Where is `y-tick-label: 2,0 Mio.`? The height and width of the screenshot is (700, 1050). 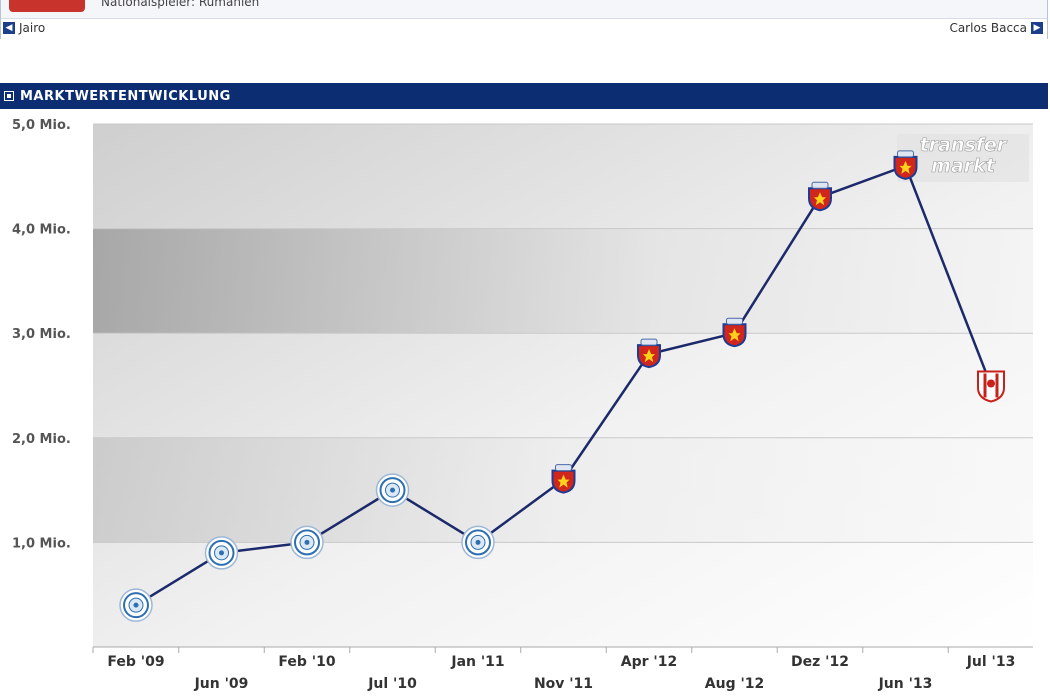
y-tick-label: 2,0 Mio. is located at coordinates (41, 439).